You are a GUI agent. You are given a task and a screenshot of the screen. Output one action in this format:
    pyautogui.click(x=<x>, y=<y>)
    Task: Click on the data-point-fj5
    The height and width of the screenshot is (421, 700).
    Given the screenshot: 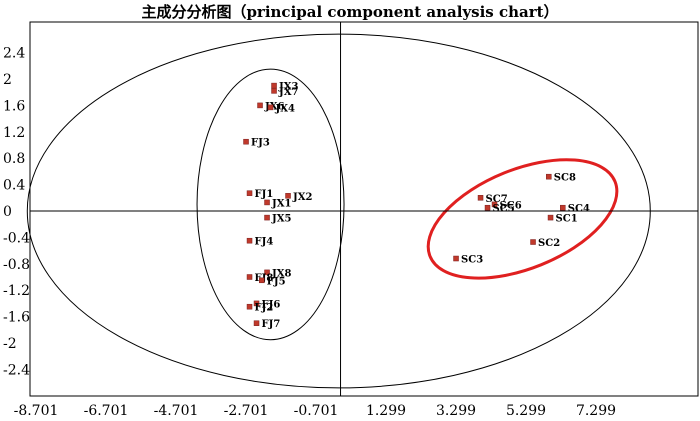 What is the action you would take?
    pyautogui.click(x=262, y=280)
    